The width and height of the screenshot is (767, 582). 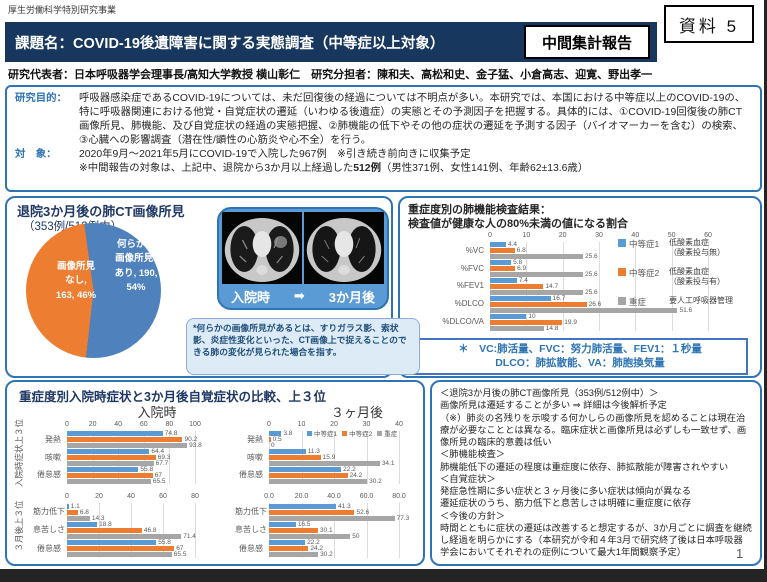 What do you see at coordinates (326, 530) in the screenshot?
I see `bar-value-label: 30.1` at bounding box center [326, 530].